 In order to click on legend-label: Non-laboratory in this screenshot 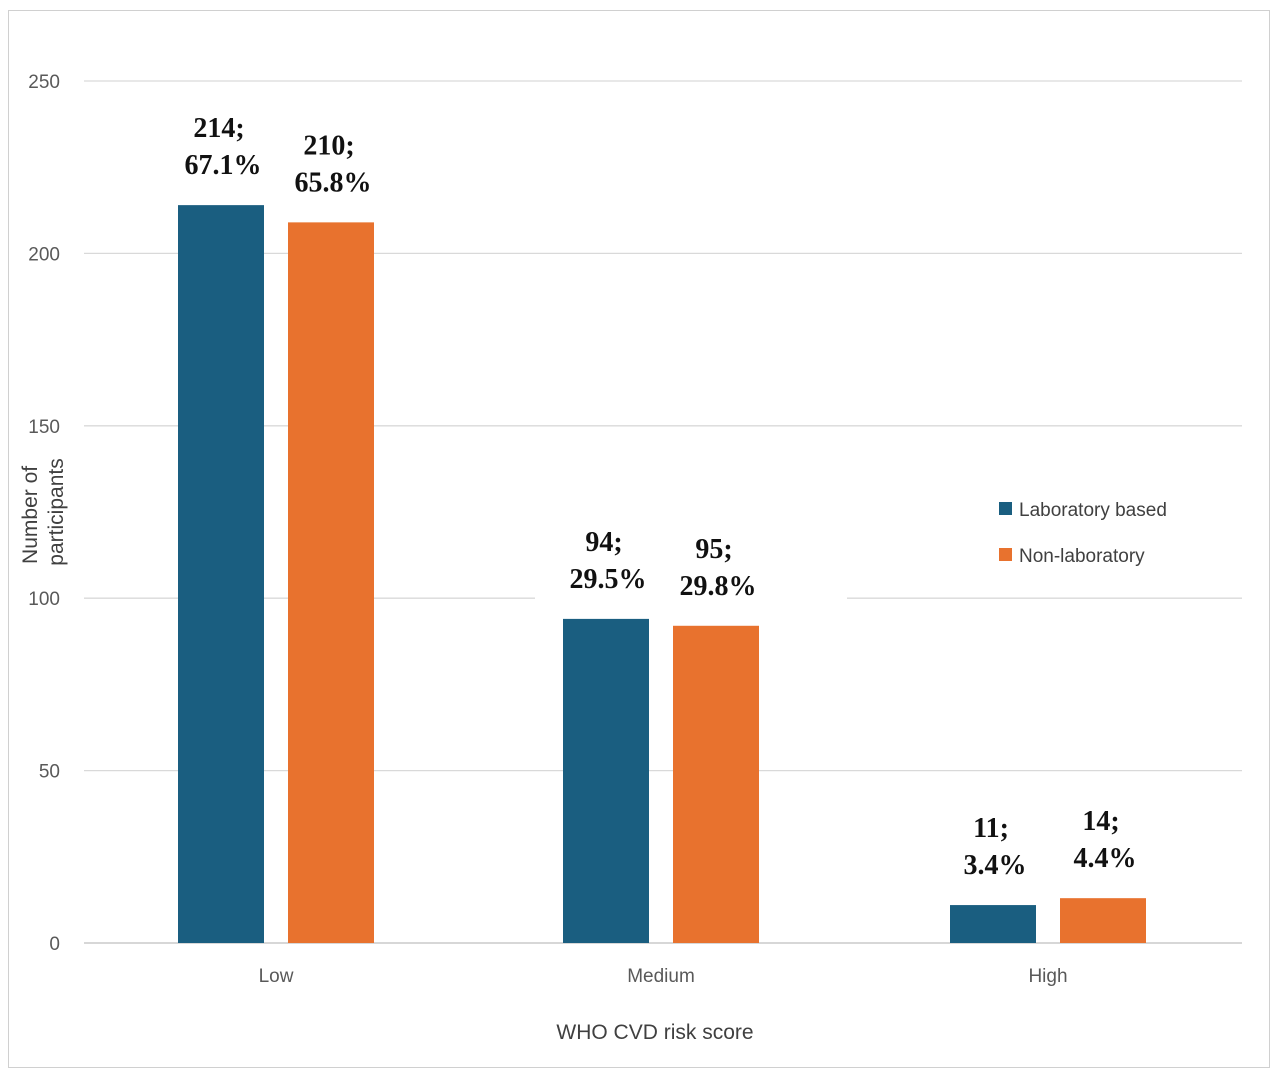, I will do `click(1082, 556)`.